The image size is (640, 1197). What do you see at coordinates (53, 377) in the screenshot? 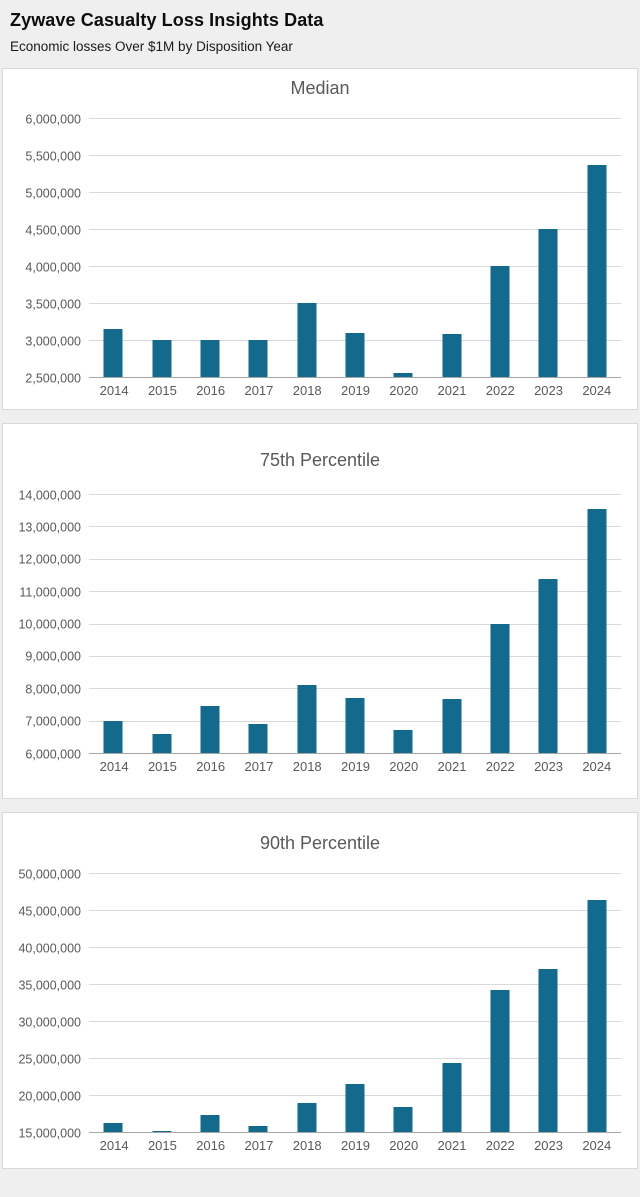
I see `y-tick-label: 2,500,000` at bounding box center [53, 377].